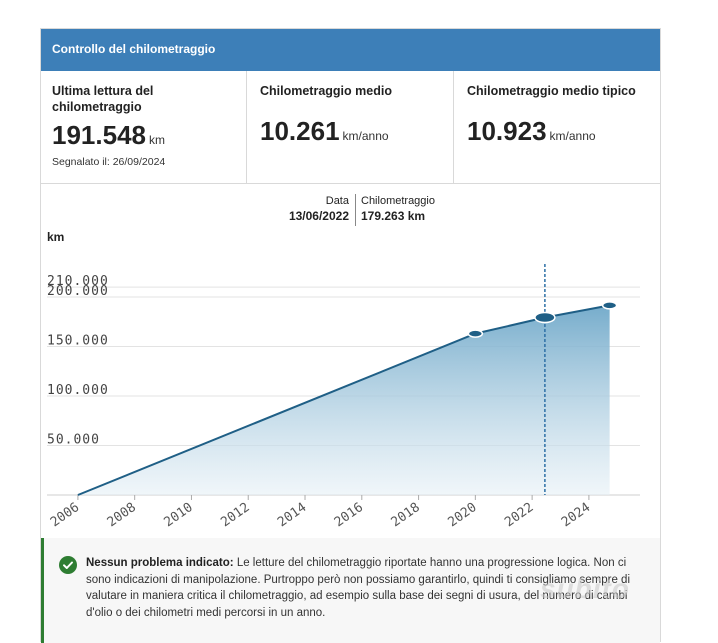  Describe the element at coordinates (350, 50) in the screenshot. I see `card-header: Controllo del chilometraggio` at that location.